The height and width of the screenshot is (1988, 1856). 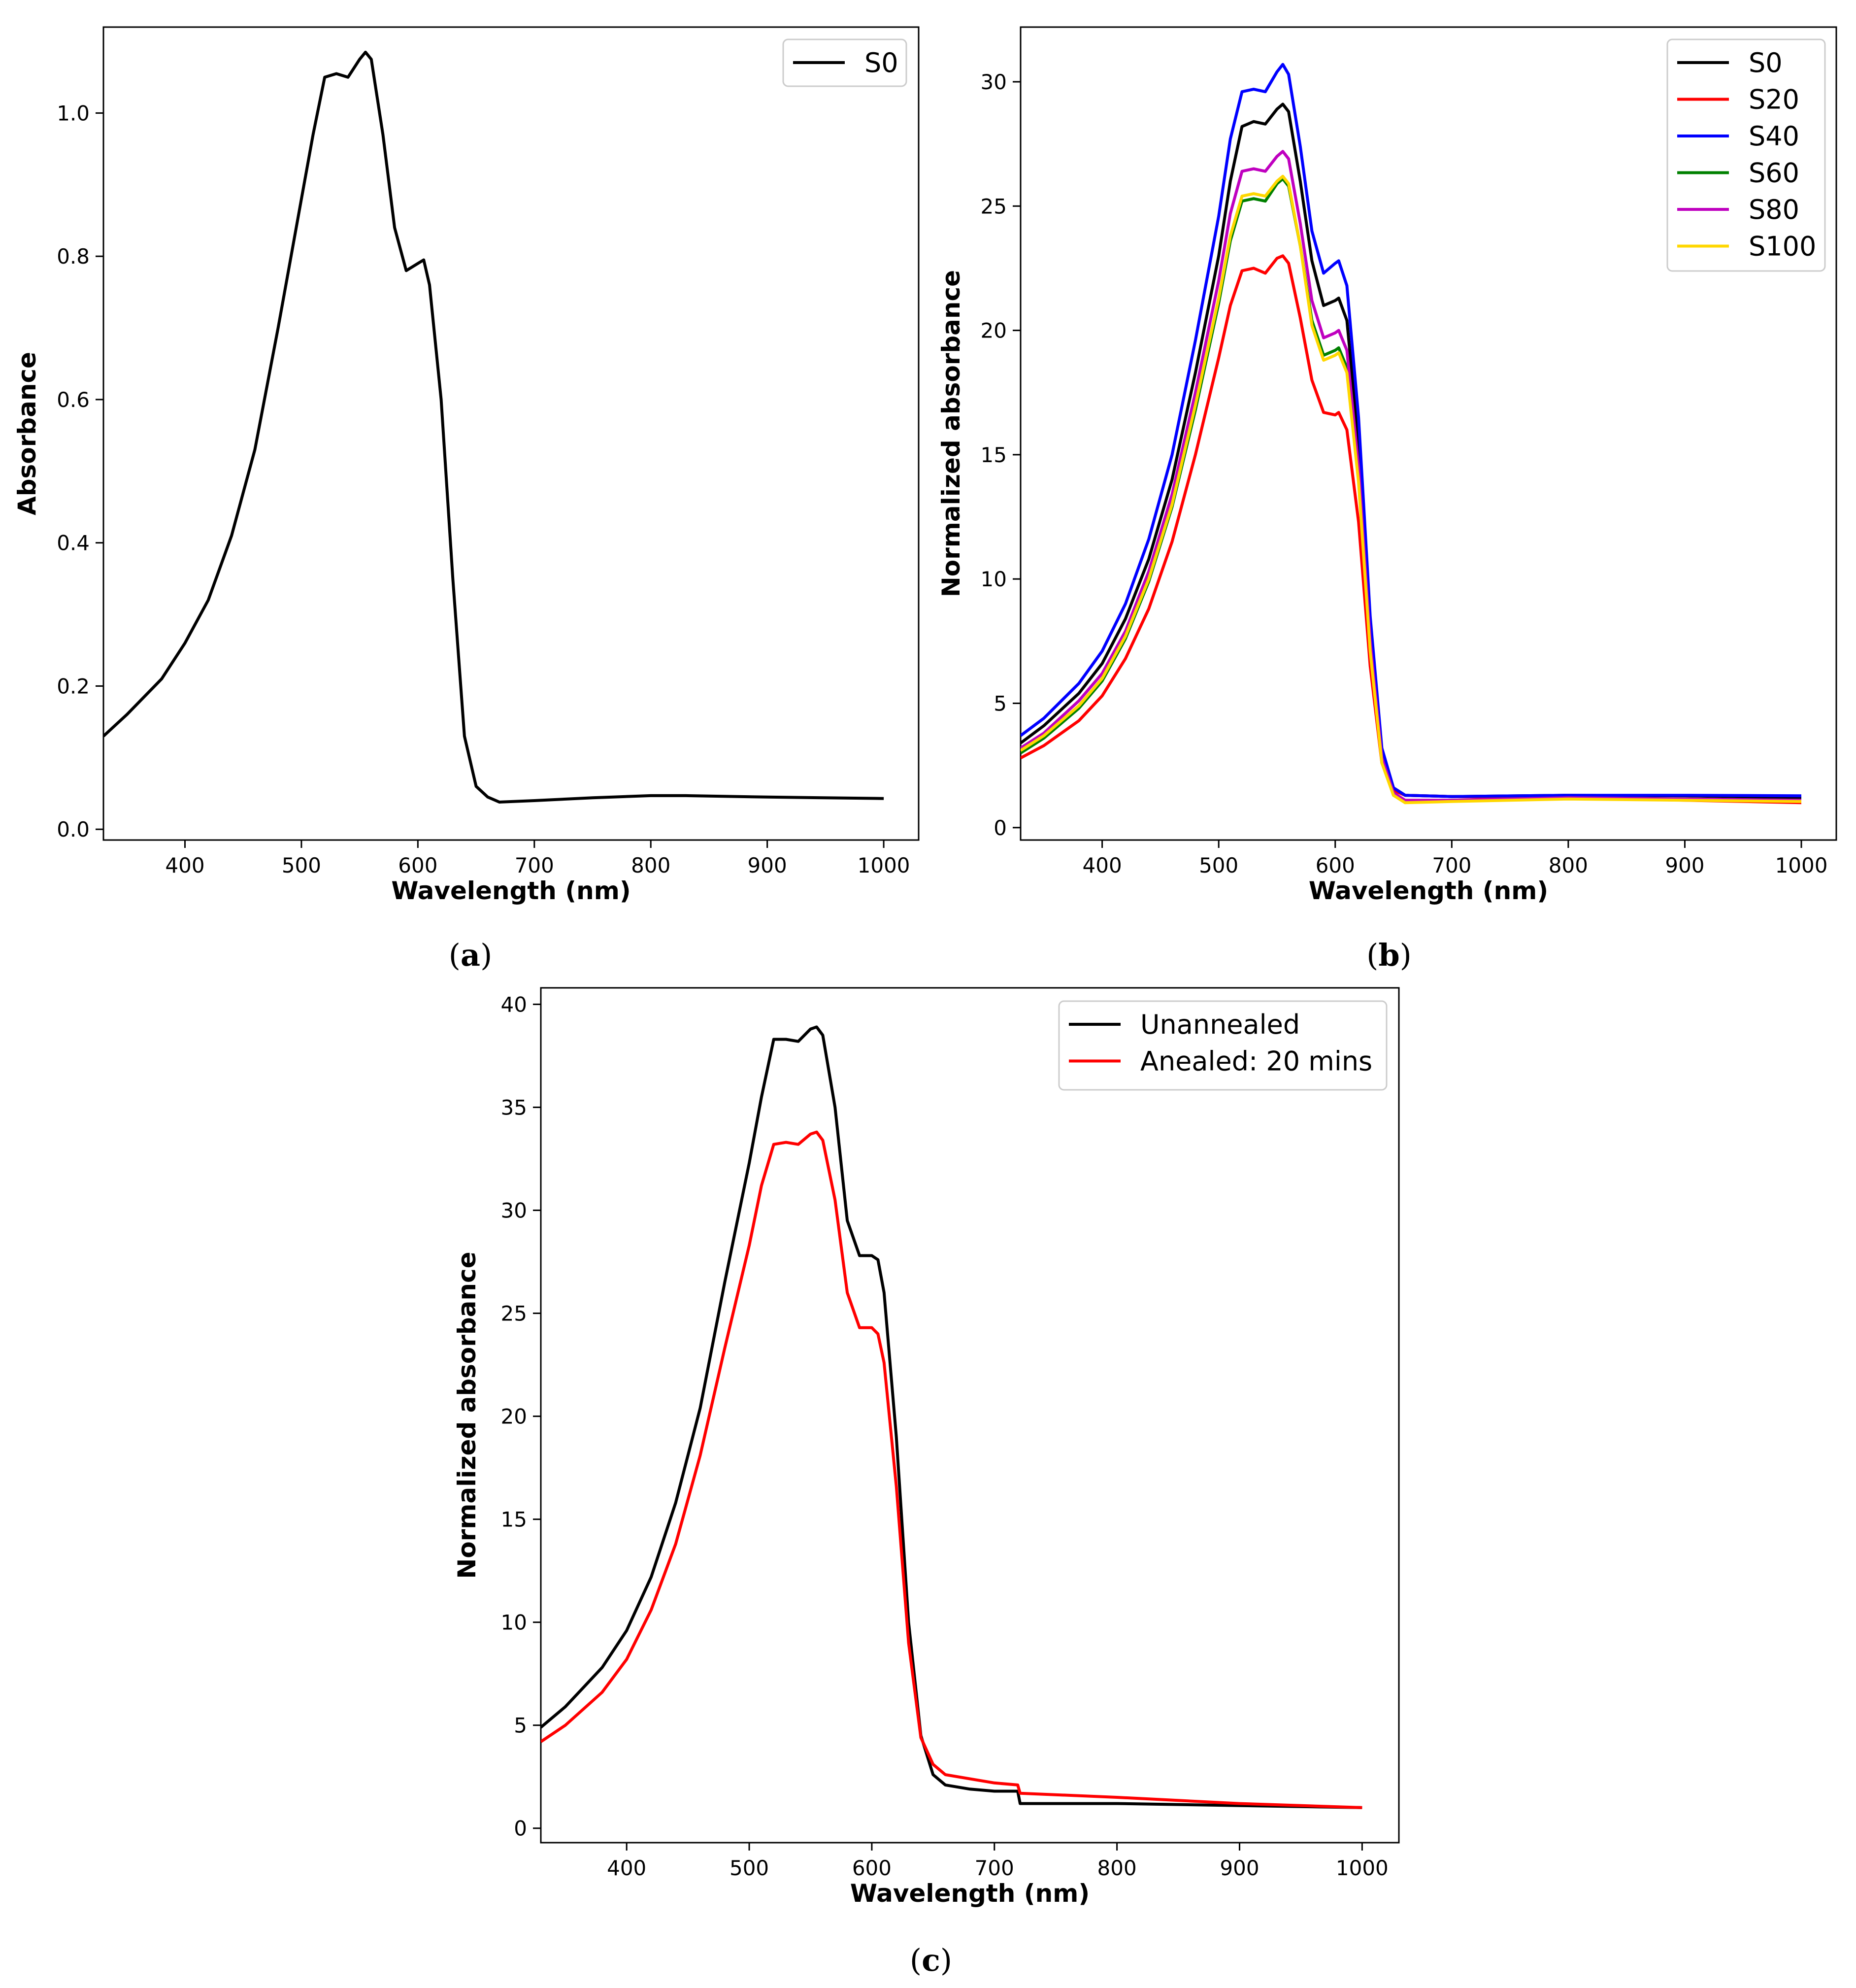 What do you see at coordinates (845, 62) in the screenshot?
I see `legend: S0` at bounding box center [845, 62].